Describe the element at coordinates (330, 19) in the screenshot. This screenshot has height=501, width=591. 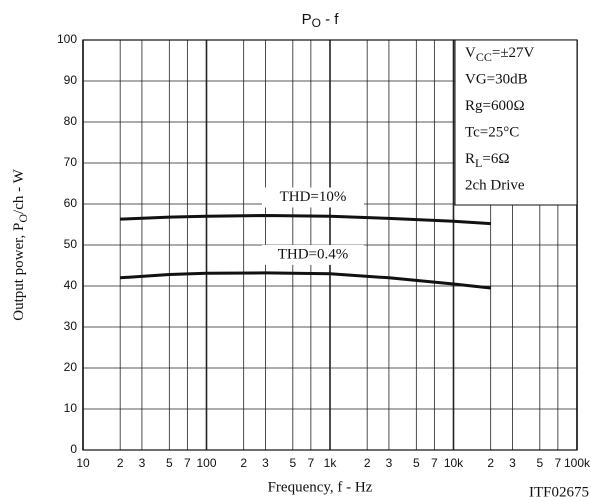
I see `text-part: - f` at that location.